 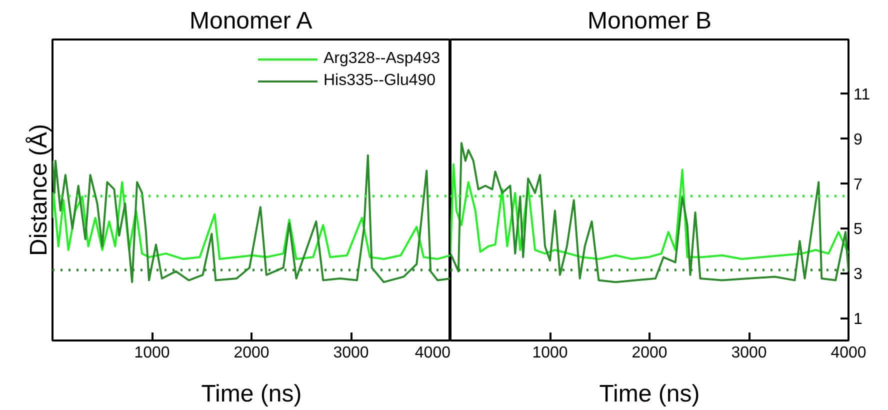 What do you see at coordinates (858, 319) in the screenshot?
I see `y-tick-label: 1` at bounding box center [858, 319].